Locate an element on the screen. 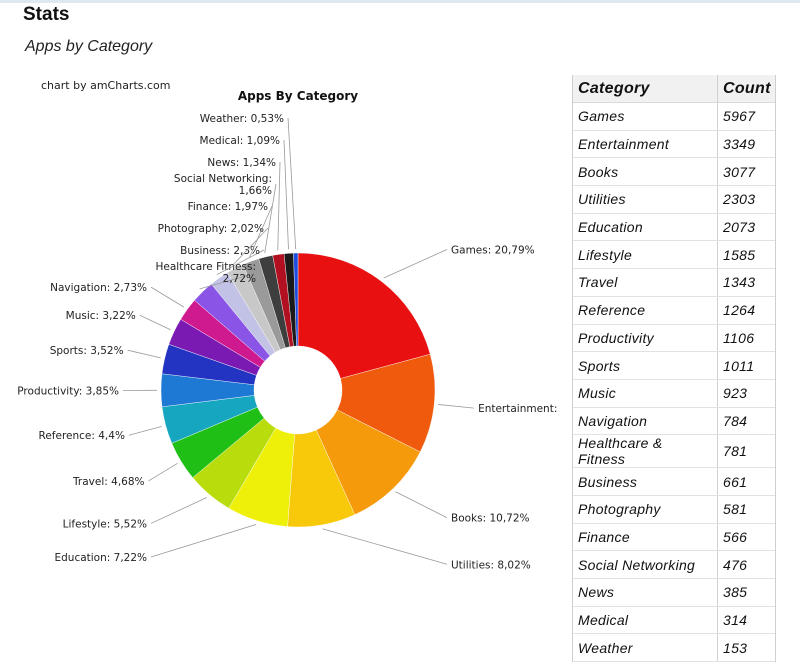  category-cell: Books is located at coordinates (645, 172).